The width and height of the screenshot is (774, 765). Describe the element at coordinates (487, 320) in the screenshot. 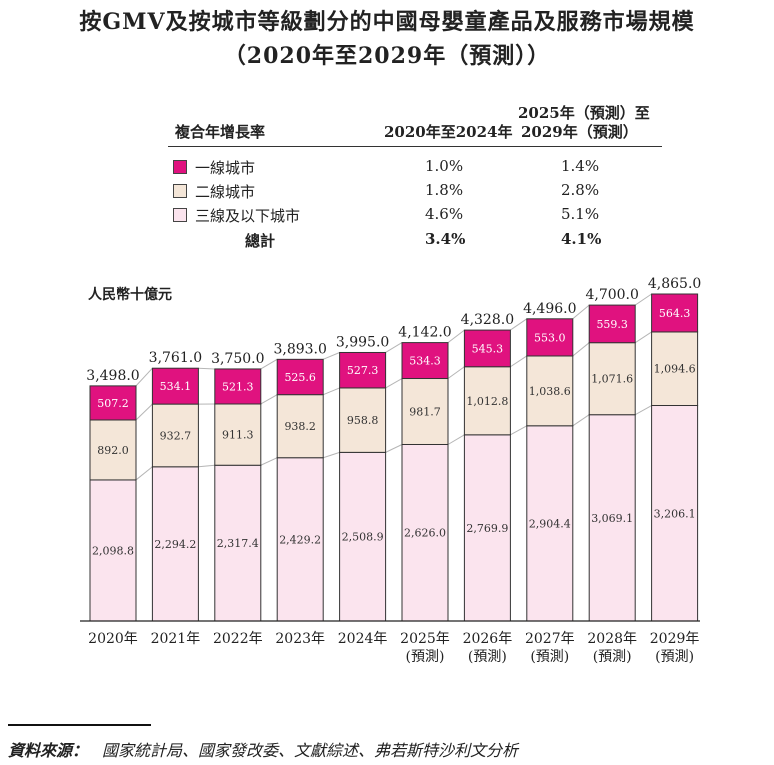

I see `bar-total-label: 4,328.0` at that location.